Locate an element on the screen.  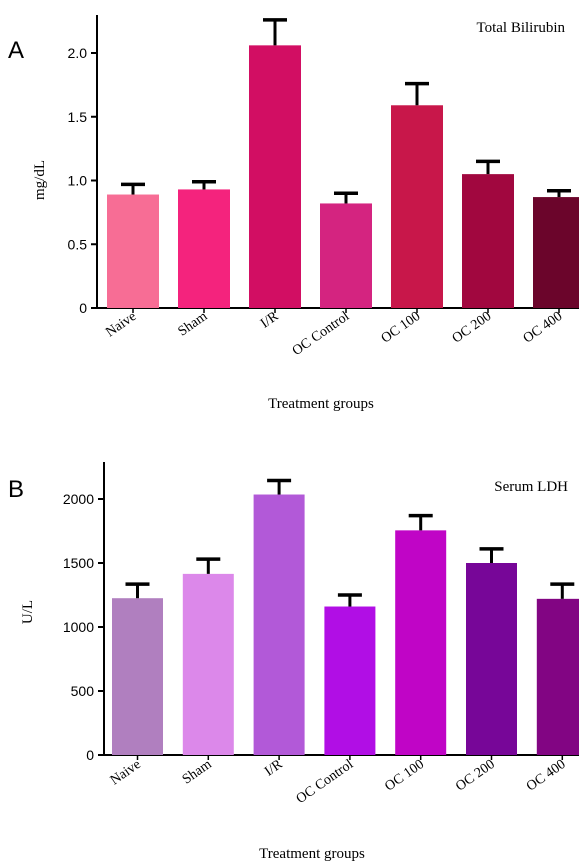
panel-a-y-tick-label: 1.0 is located at coordinates (78, 181).